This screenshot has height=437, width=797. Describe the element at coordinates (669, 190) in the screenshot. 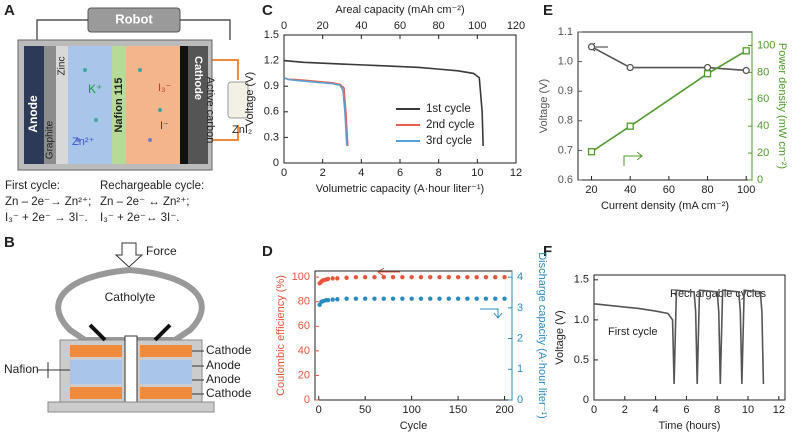

I see `x-tick-label: 60` at that location.